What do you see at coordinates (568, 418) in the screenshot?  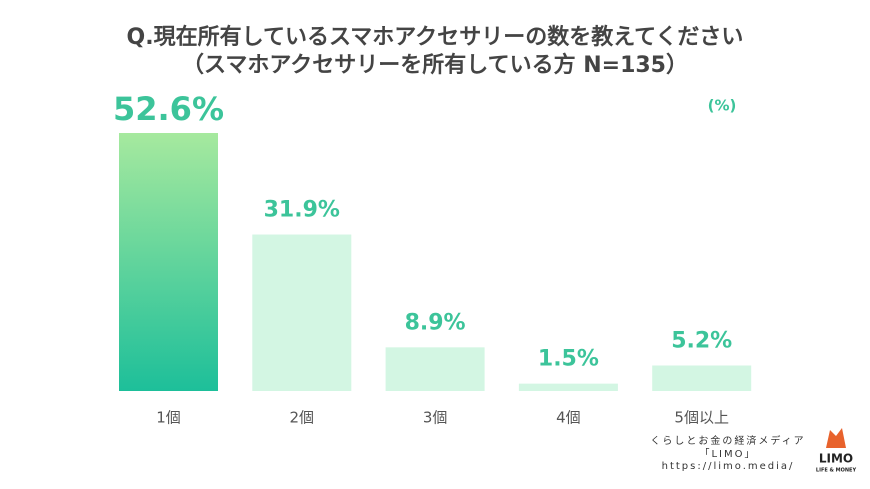 I see `x-tick-label: 4個` at bounding box center [568, 418].